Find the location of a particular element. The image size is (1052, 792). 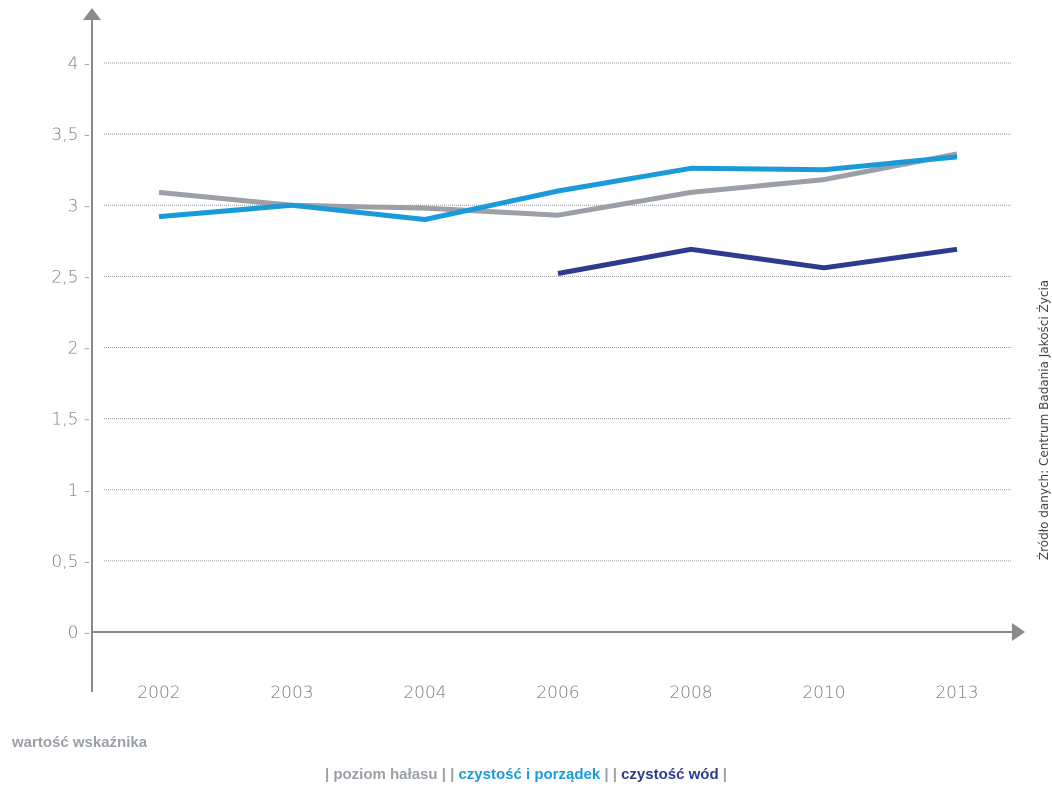

chart-caption: wartość wskaźnika is located at coordinates (80, 742).